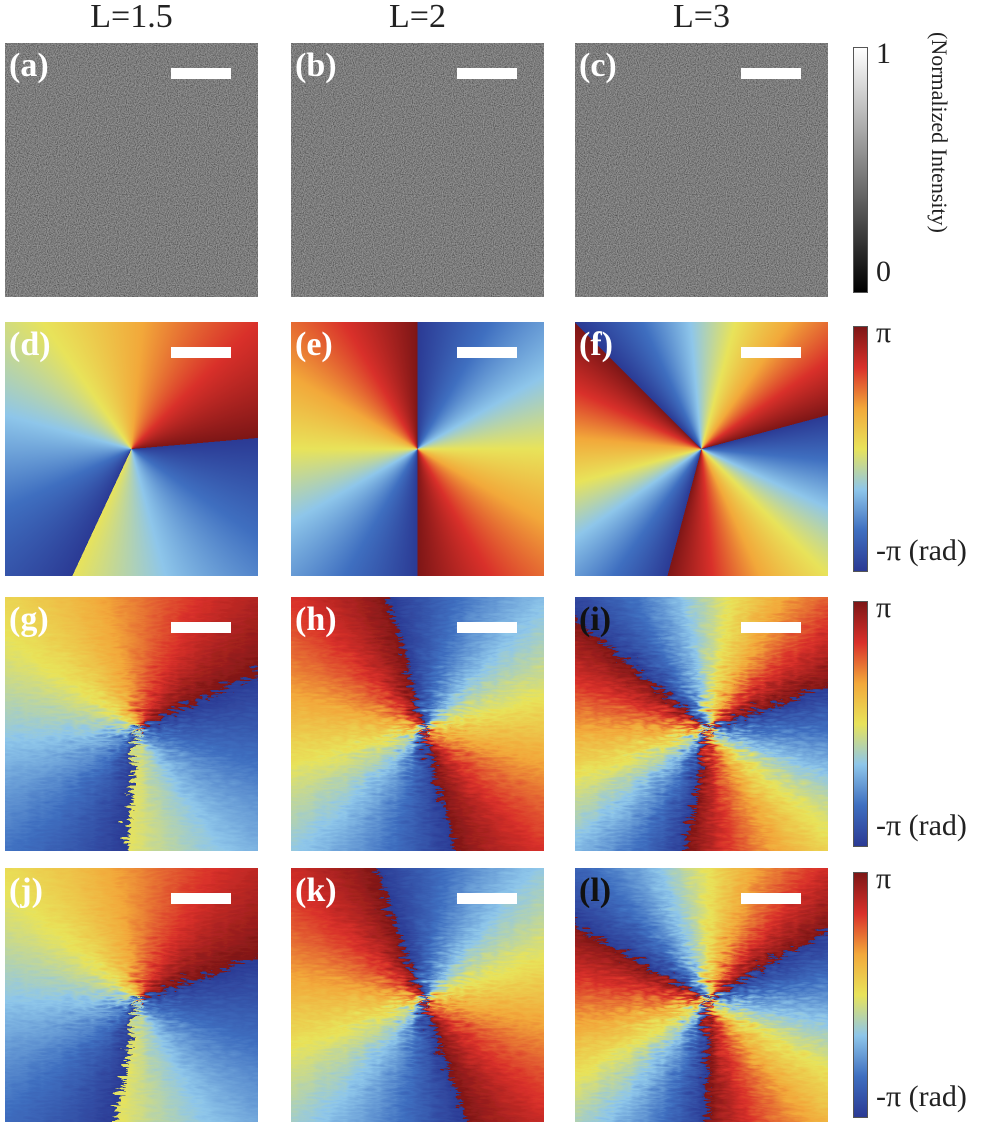  What do you see at coordinates (595, 619) in the screenshot?
I see `panel-label: (i)` at bounding box center [595, 619].